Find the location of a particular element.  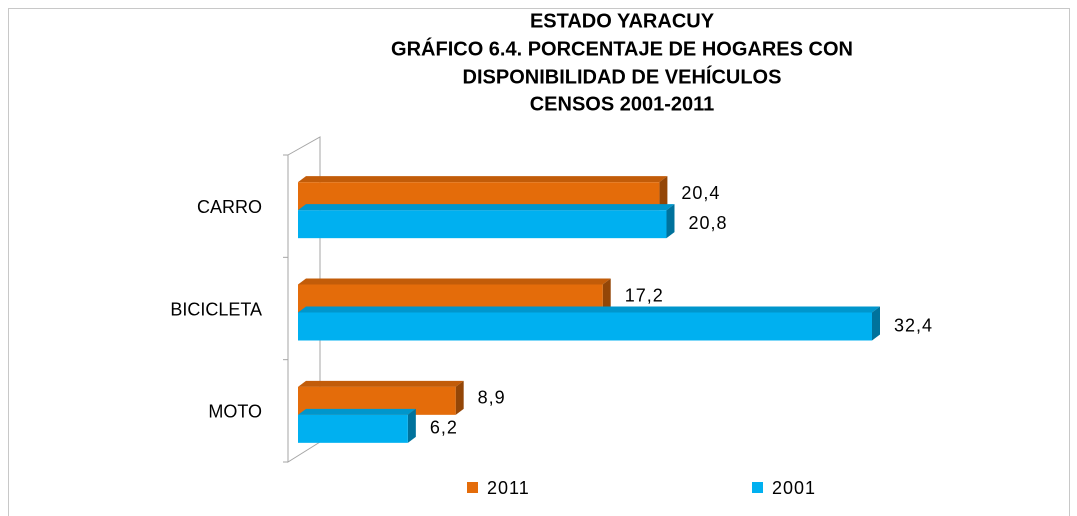

data-label: 20,4 is located at coordinates (700, 193).